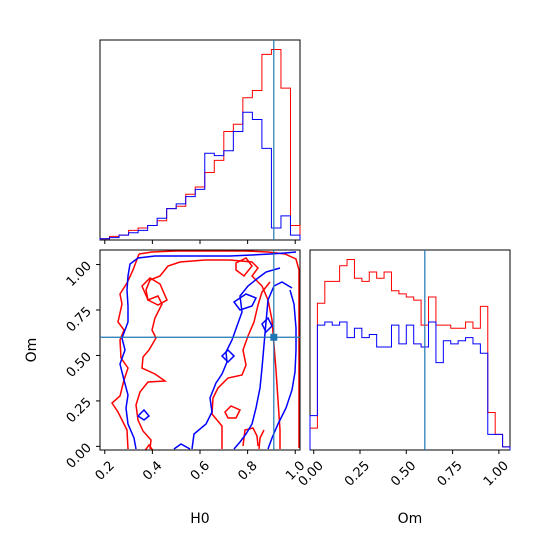  I want to click on x-tick-label: 0.50, so click(403, 473).